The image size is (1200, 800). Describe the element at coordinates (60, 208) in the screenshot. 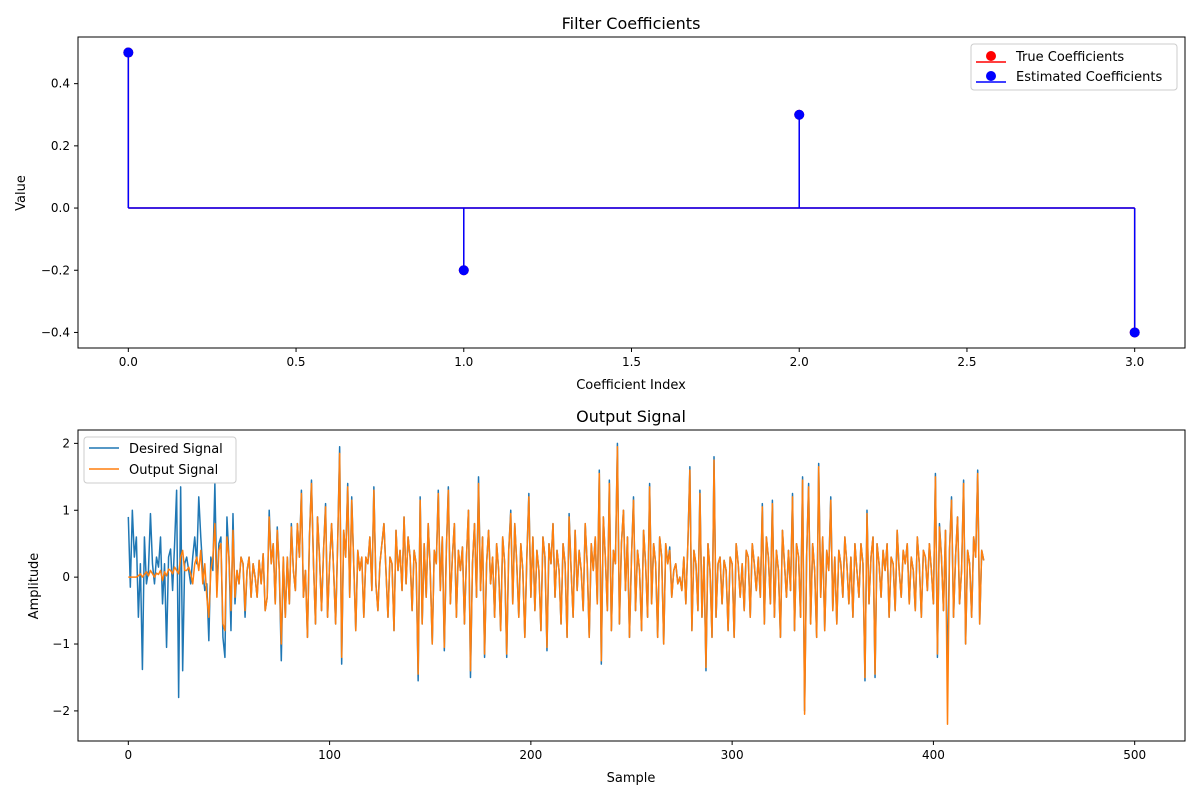

I see `y-tick-label: 0.0` at that location.